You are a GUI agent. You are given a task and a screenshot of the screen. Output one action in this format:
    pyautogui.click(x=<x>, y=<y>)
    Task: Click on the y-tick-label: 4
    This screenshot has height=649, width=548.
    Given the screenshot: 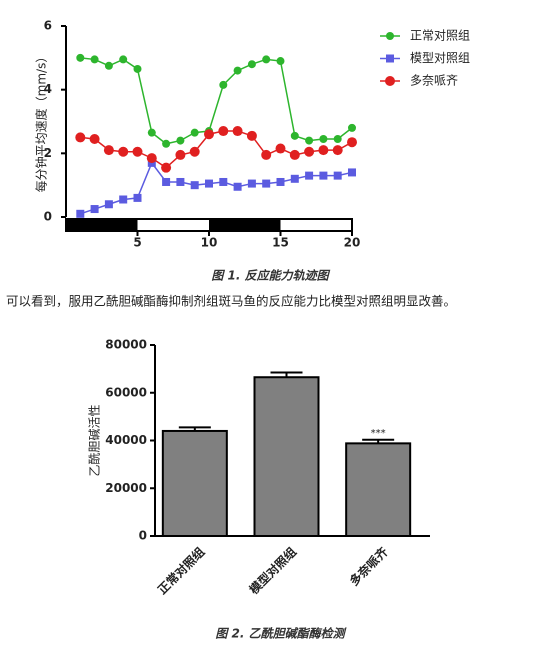 What is the action you would take?
    pyautogui.click(x=48, y=89)
    